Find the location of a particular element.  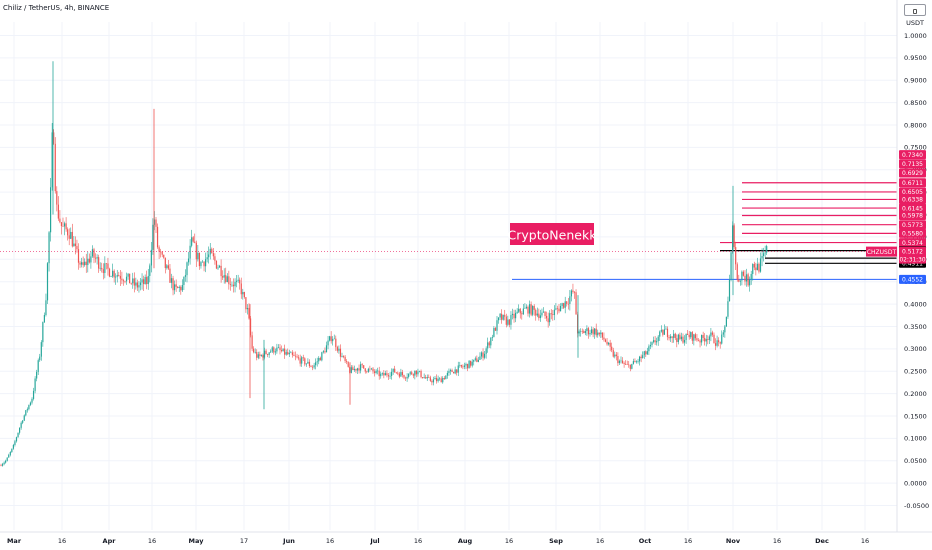

y-tick-label: 0.8500 is located at coordinates (915, 103).